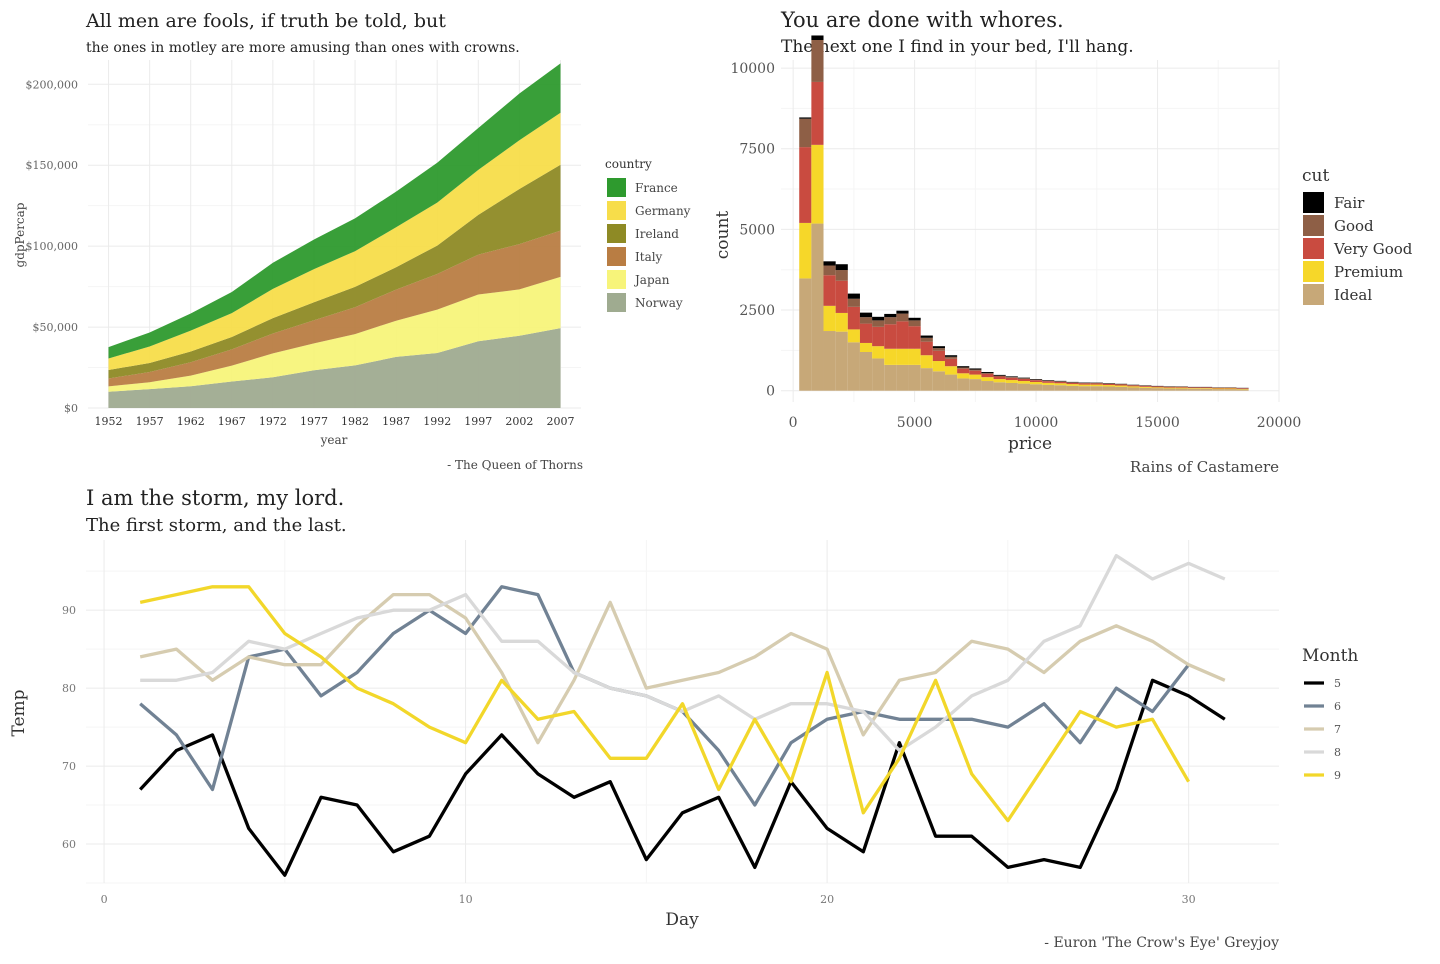  What do you see at coordinates (515, 465) in the screenshot?
I see `p1-caption: - The Queen of Thorns` at bounding box center [515, 465].